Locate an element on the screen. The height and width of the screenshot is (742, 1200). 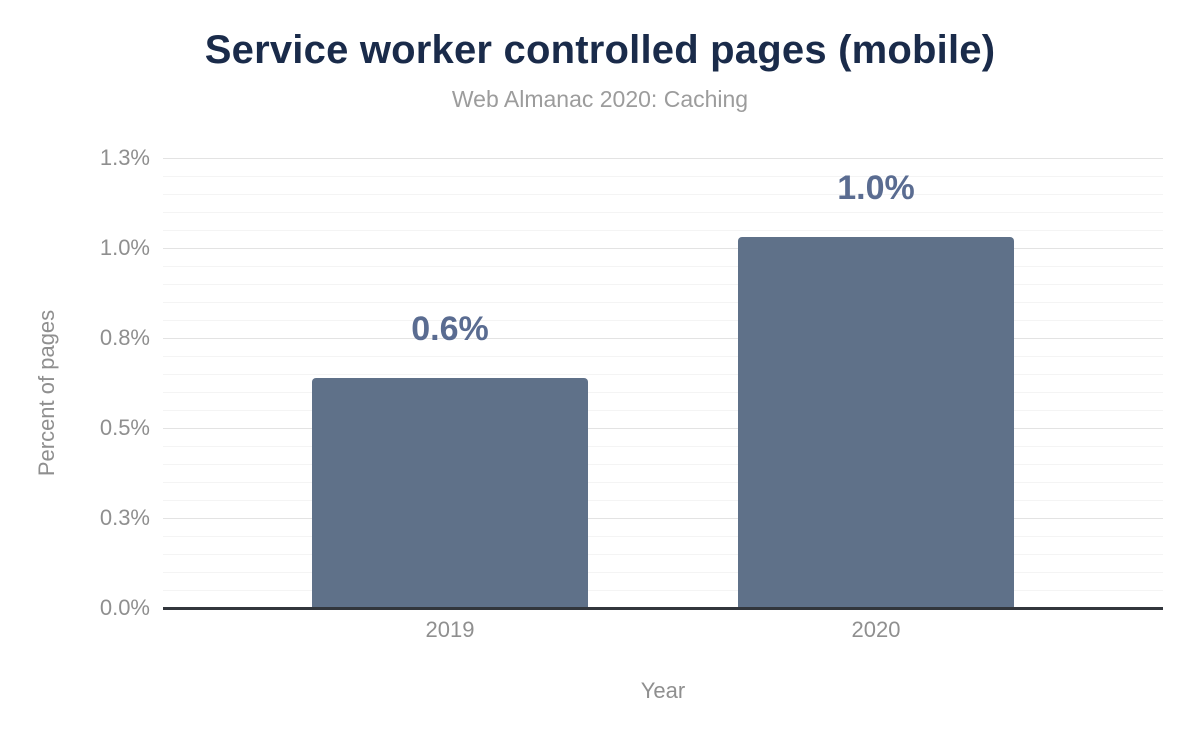
x-tick-label: 2020 is located at coordinates (876, 629).